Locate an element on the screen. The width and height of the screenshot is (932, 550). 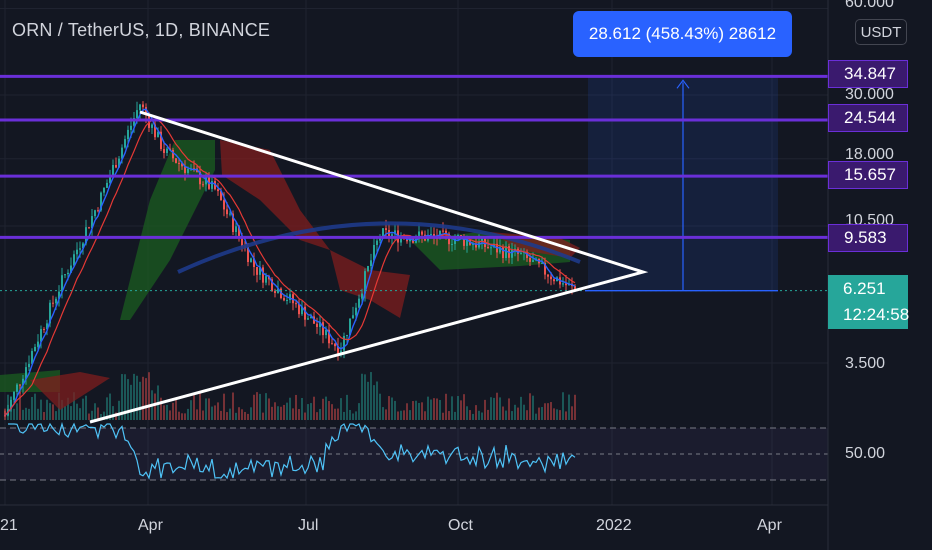
currency-badge: USDT is located at coordinates (881, 32).